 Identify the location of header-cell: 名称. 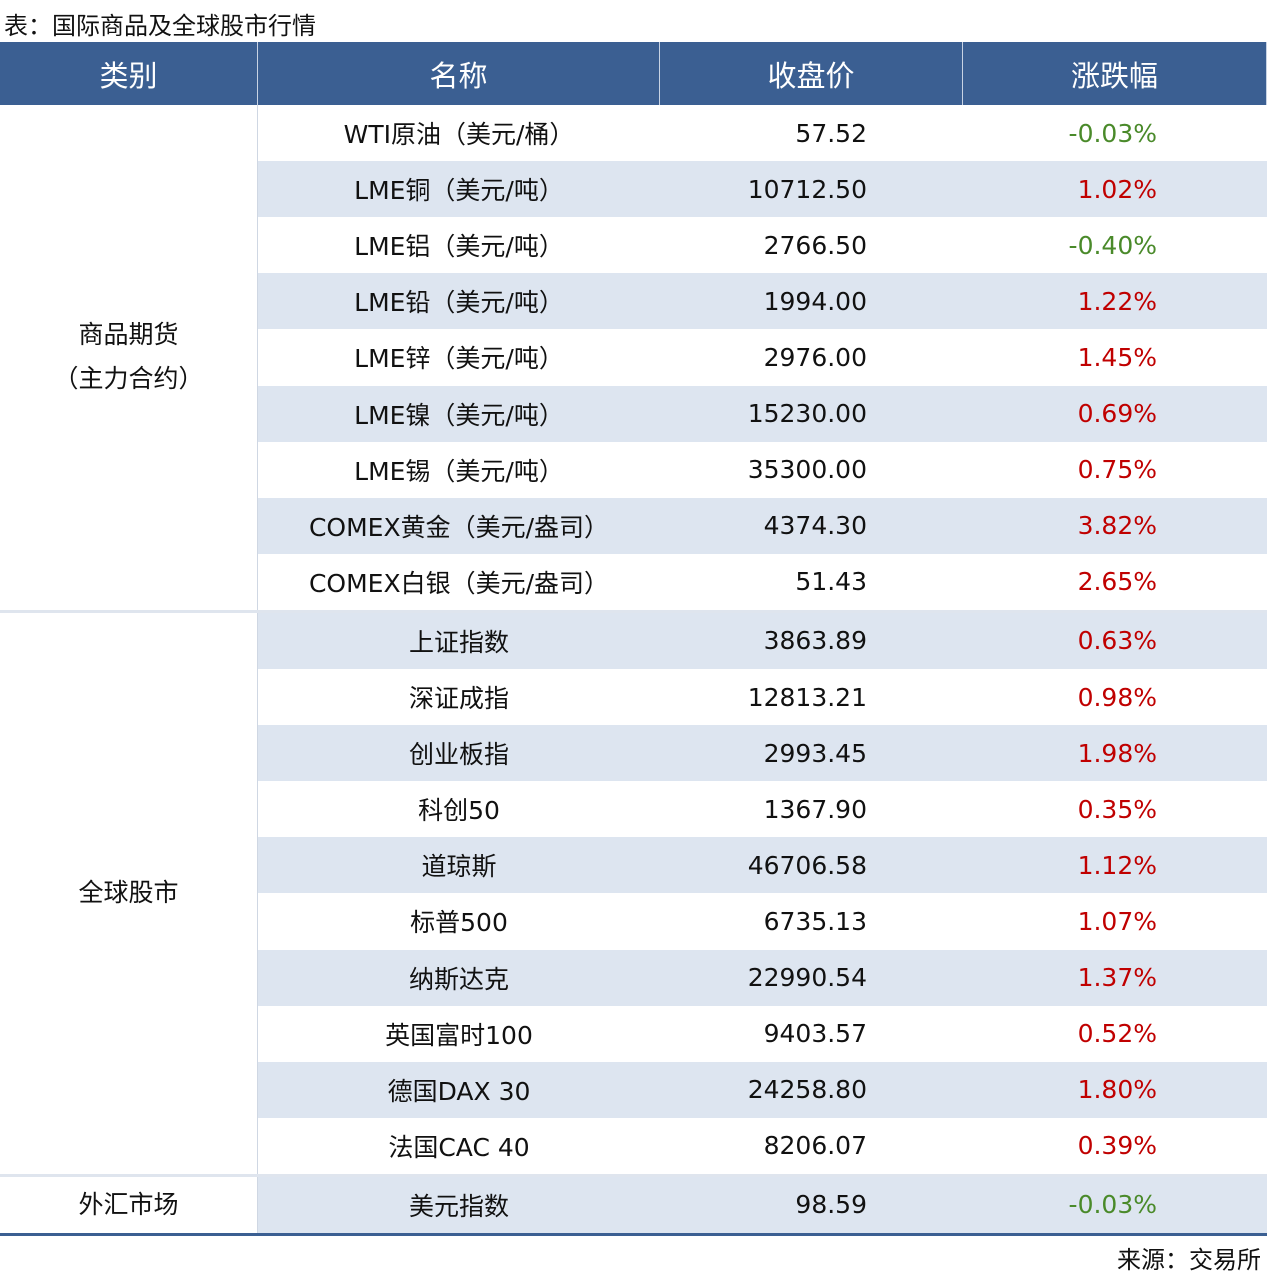
(459, 73).